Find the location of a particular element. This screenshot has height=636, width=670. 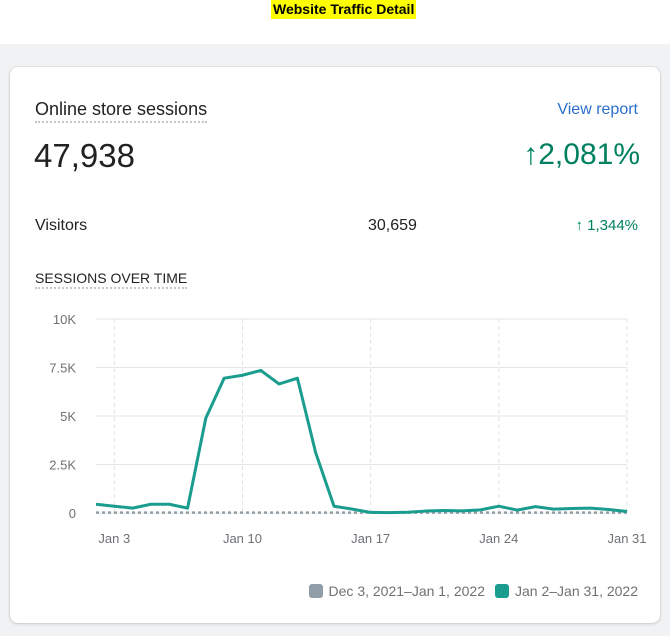

visitors-value: 30,659 is located at coordinates (392, 225).